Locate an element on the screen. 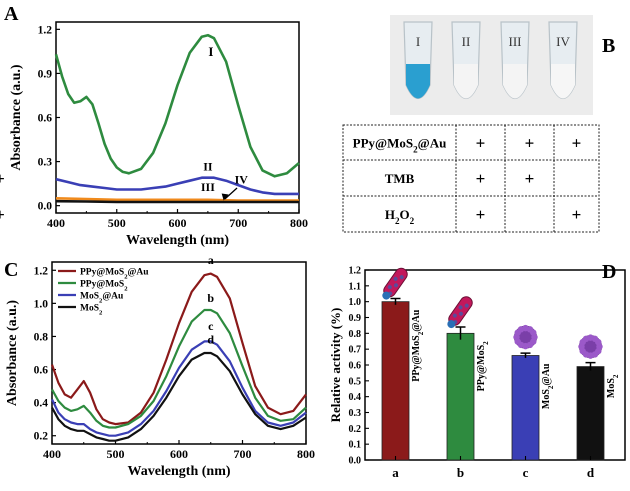 This screenshot has width=630, height=491. annotation-b: b is located at coordinates (210, 298).